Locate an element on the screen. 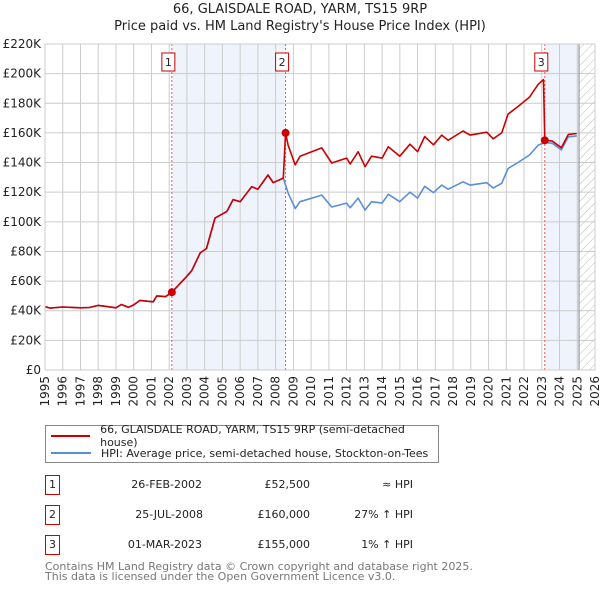 This screenshot has height=590, width=600. x-tick-label: 2004 is located at coordinates (205, 391).